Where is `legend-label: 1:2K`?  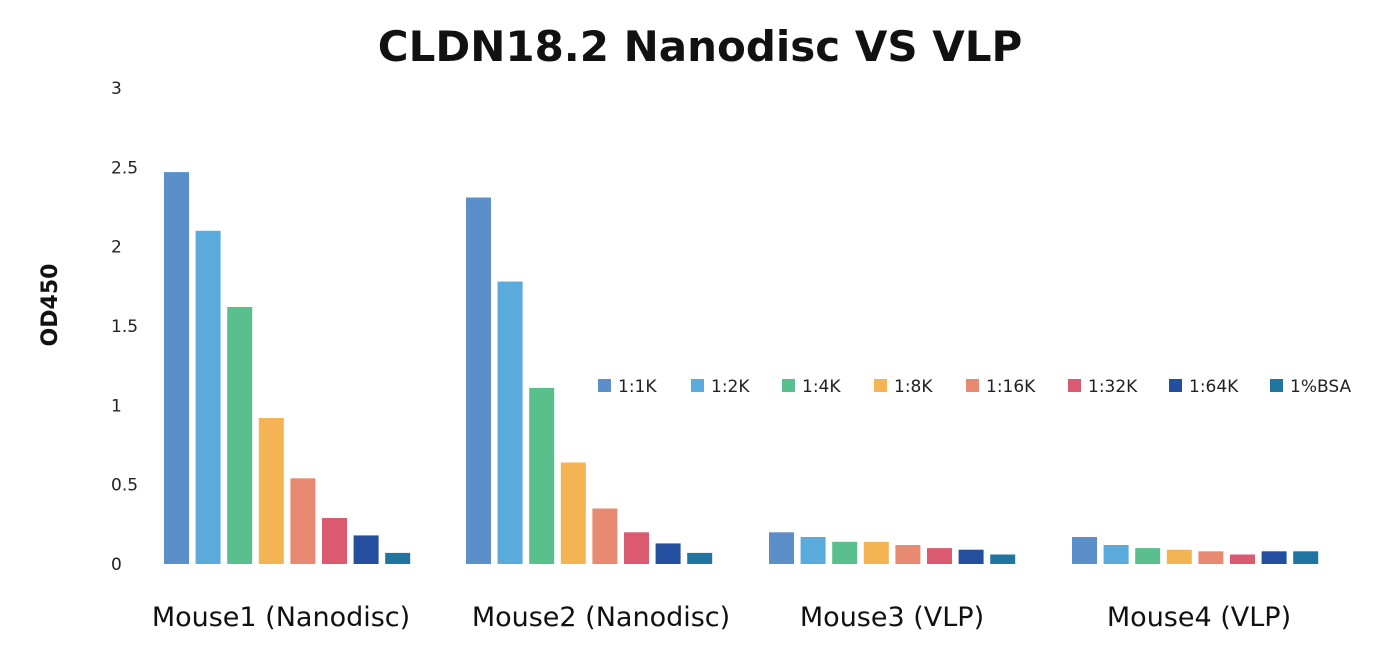 legend-label: 1:2K is located at coordinates (730, 387).